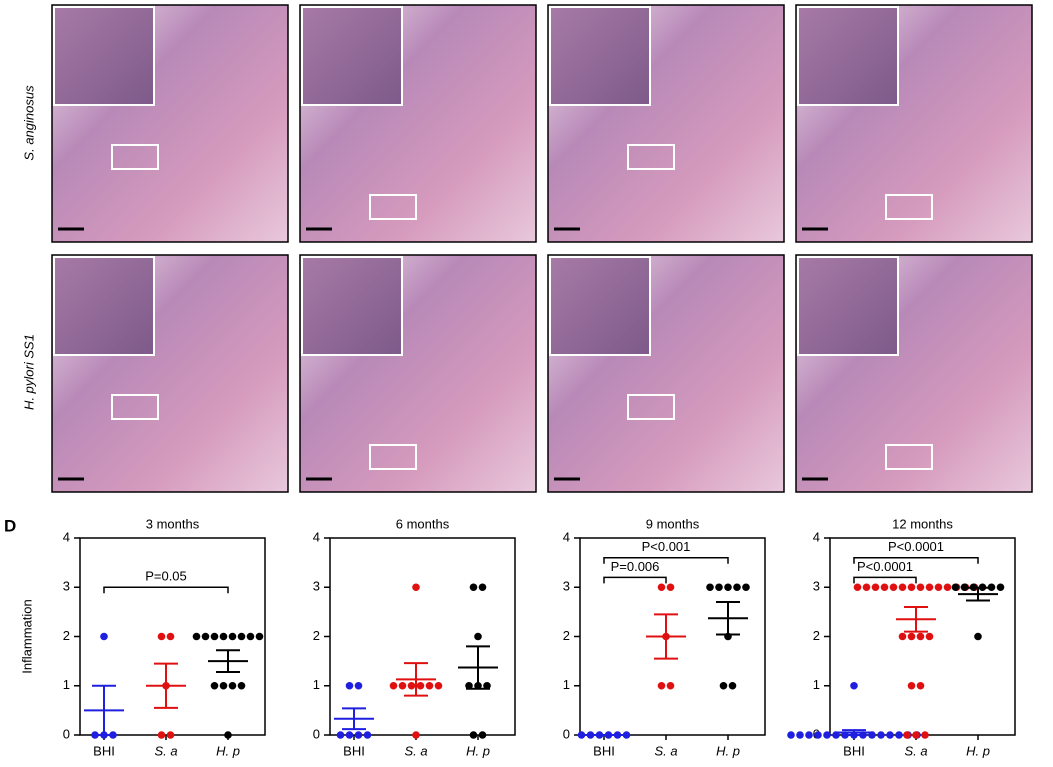  I want to click on panel-label: D, so click(10, 525).